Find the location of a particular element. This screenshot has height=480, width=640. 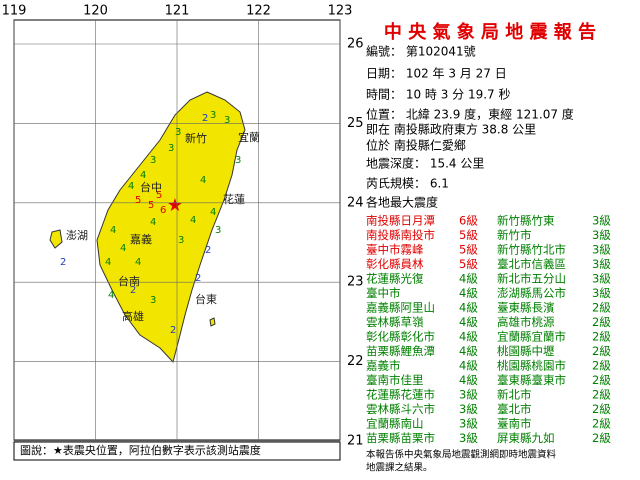

green-island is located at coordinates (212, 322).